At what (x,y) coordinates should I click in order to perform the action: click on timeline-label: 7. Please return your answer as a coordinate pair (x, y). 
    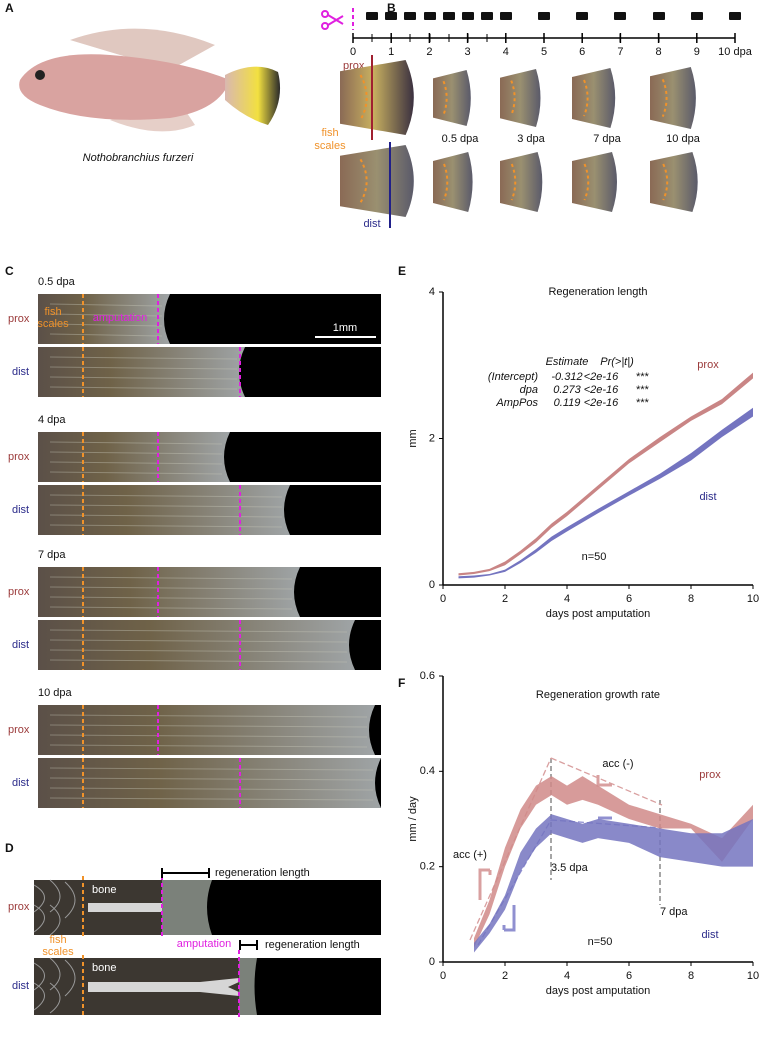
    Looking at the image, I should click on (620, 52).